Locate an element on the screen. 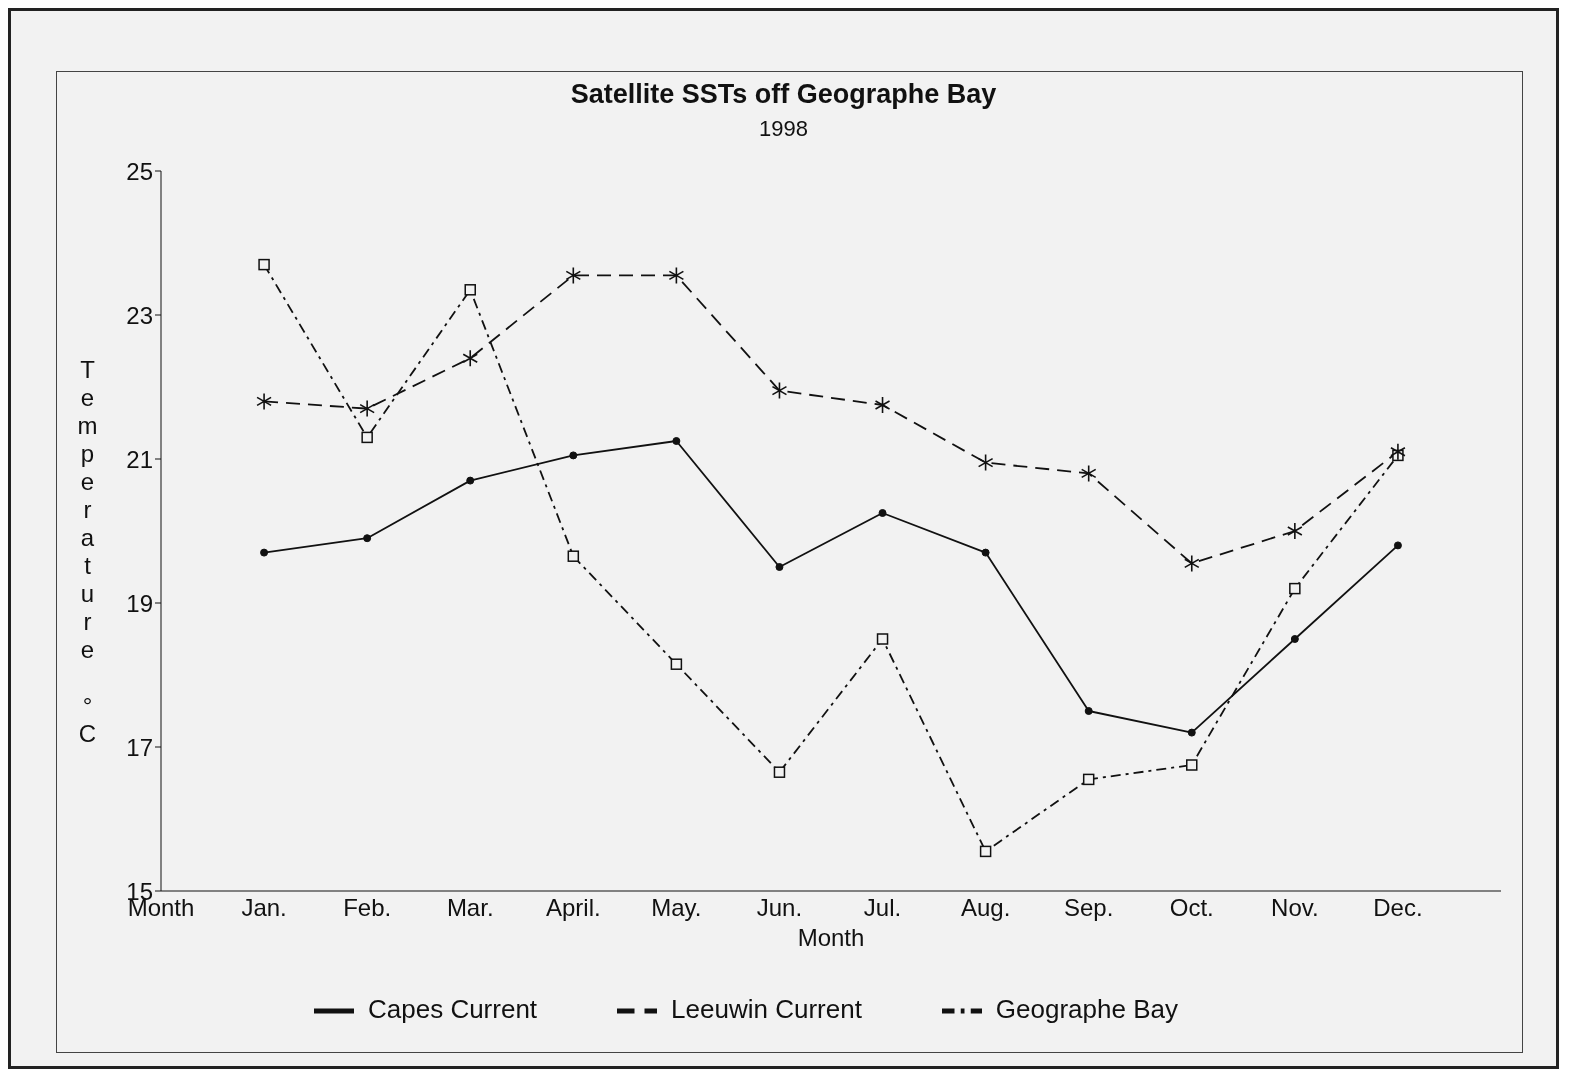  x-tick-label: Jun. is located at coordinates (779, 908).